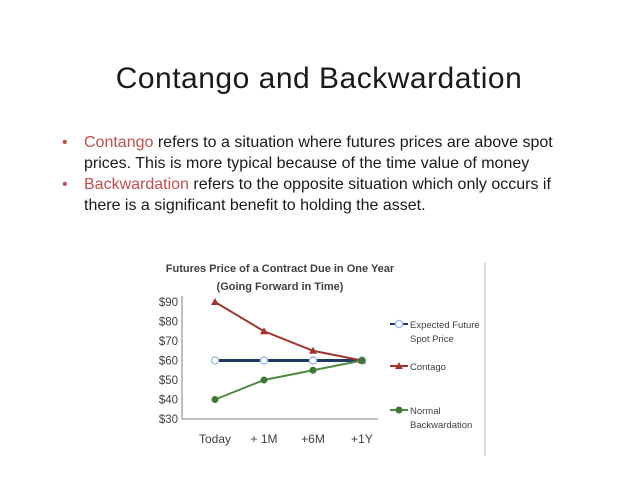  Describe the element at coordinates (319, 78) in the screenshot. I see `slide-title: Contango and Backwardation` at that location.